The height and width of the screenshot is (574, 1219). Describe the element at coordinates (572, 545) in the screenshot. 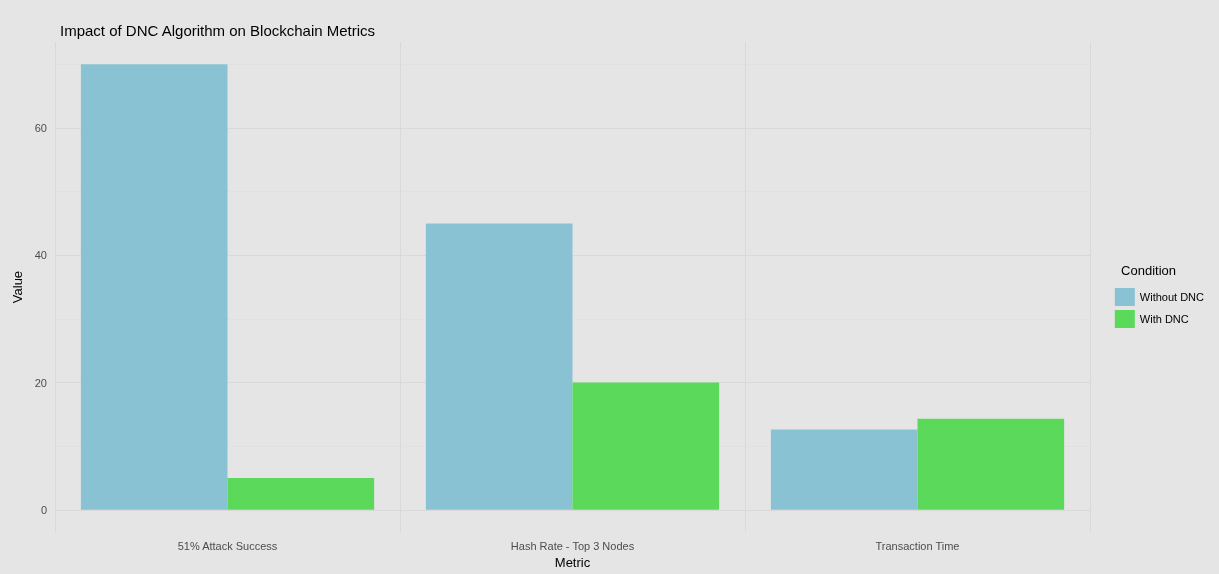

I see `x-tick-label: Hash Rate - Top 3 Nodes` at that location.